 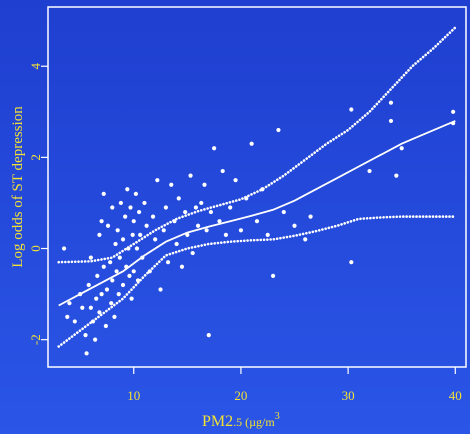 I want to click on y-tick-label: 0, so click(x=35, y=248).